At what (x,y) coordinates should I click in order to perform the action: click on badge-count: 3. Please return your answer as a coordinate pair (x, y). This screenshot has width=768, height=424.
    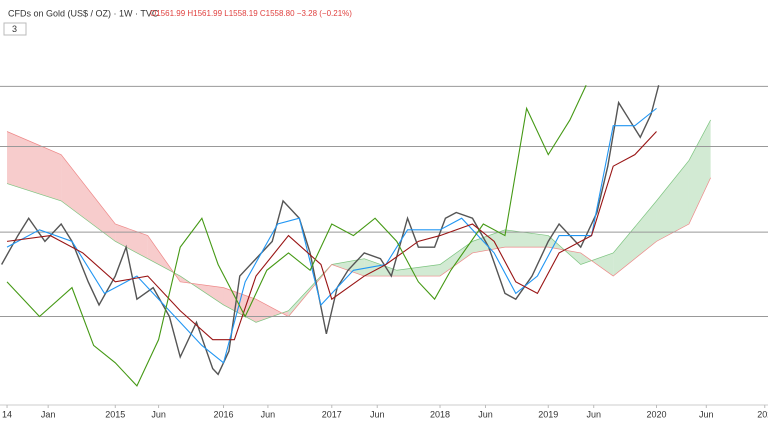
    Looking at the image, I should click on (14, 29).